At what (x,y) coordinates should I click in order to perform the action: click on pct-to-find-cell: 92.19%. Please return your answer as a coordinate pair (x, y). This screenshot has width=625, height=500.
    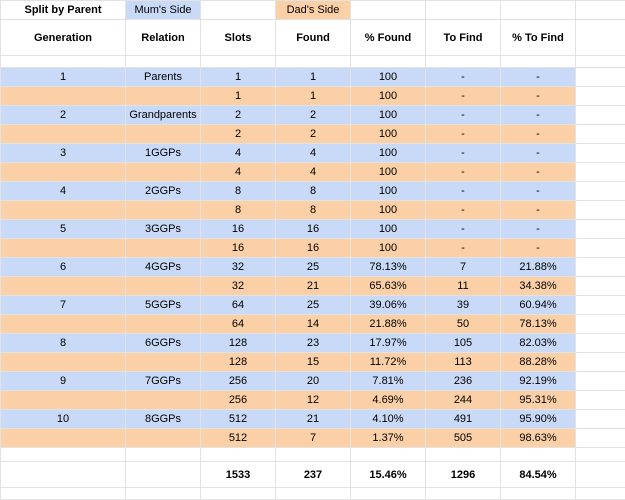
    Looking at the image, I should click on (538, 381).